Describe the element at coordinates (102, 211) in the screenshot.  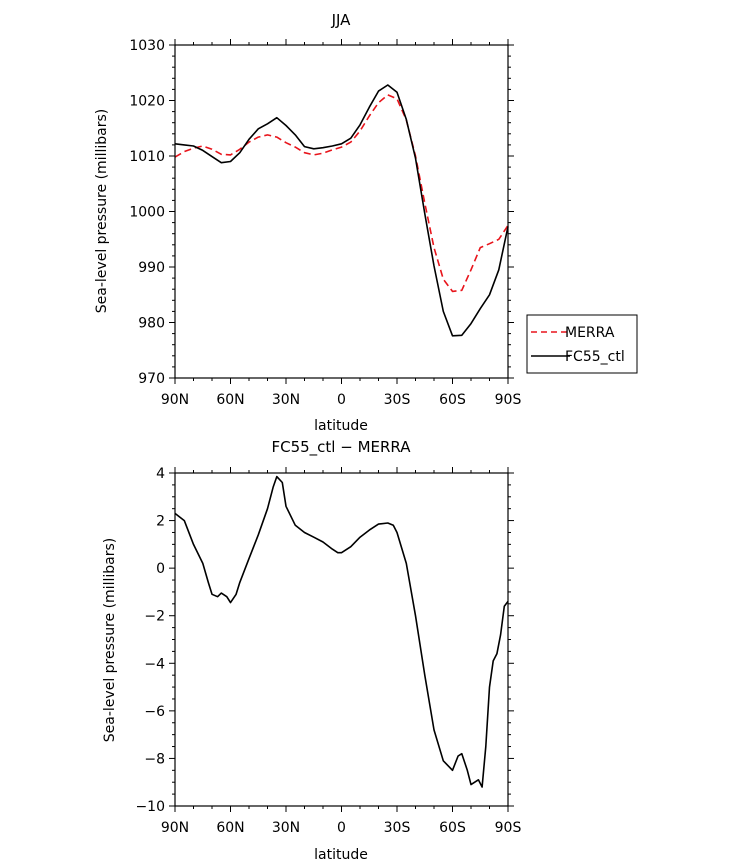
I see `top-panel-y-axis-label: Sea-level pressure (millibars)` at that location.